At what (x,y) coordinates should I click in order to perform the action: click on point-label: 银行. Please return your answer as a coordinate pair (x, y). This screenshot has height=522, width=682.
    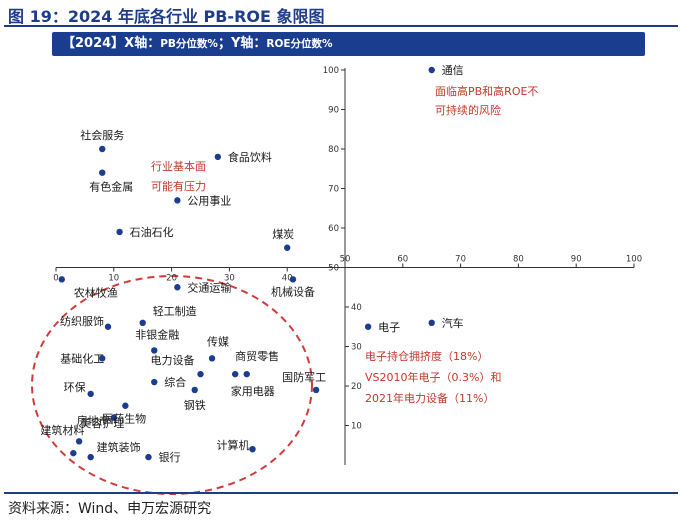
    Looking at the image, I should click on (169, 457).